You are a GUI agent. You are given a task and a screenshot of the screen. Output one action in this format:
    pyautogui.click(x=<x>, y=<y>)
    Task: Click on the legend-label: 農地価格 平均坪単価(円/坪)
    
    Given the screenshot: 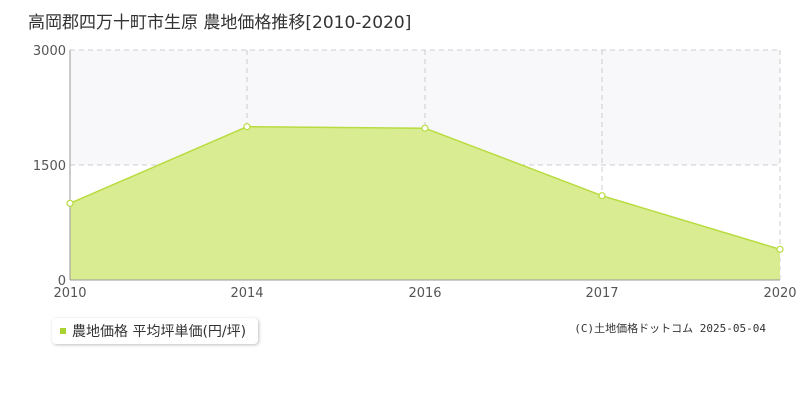 What is the action you would take?
    pyautogui.click(x=159, y=332)
    